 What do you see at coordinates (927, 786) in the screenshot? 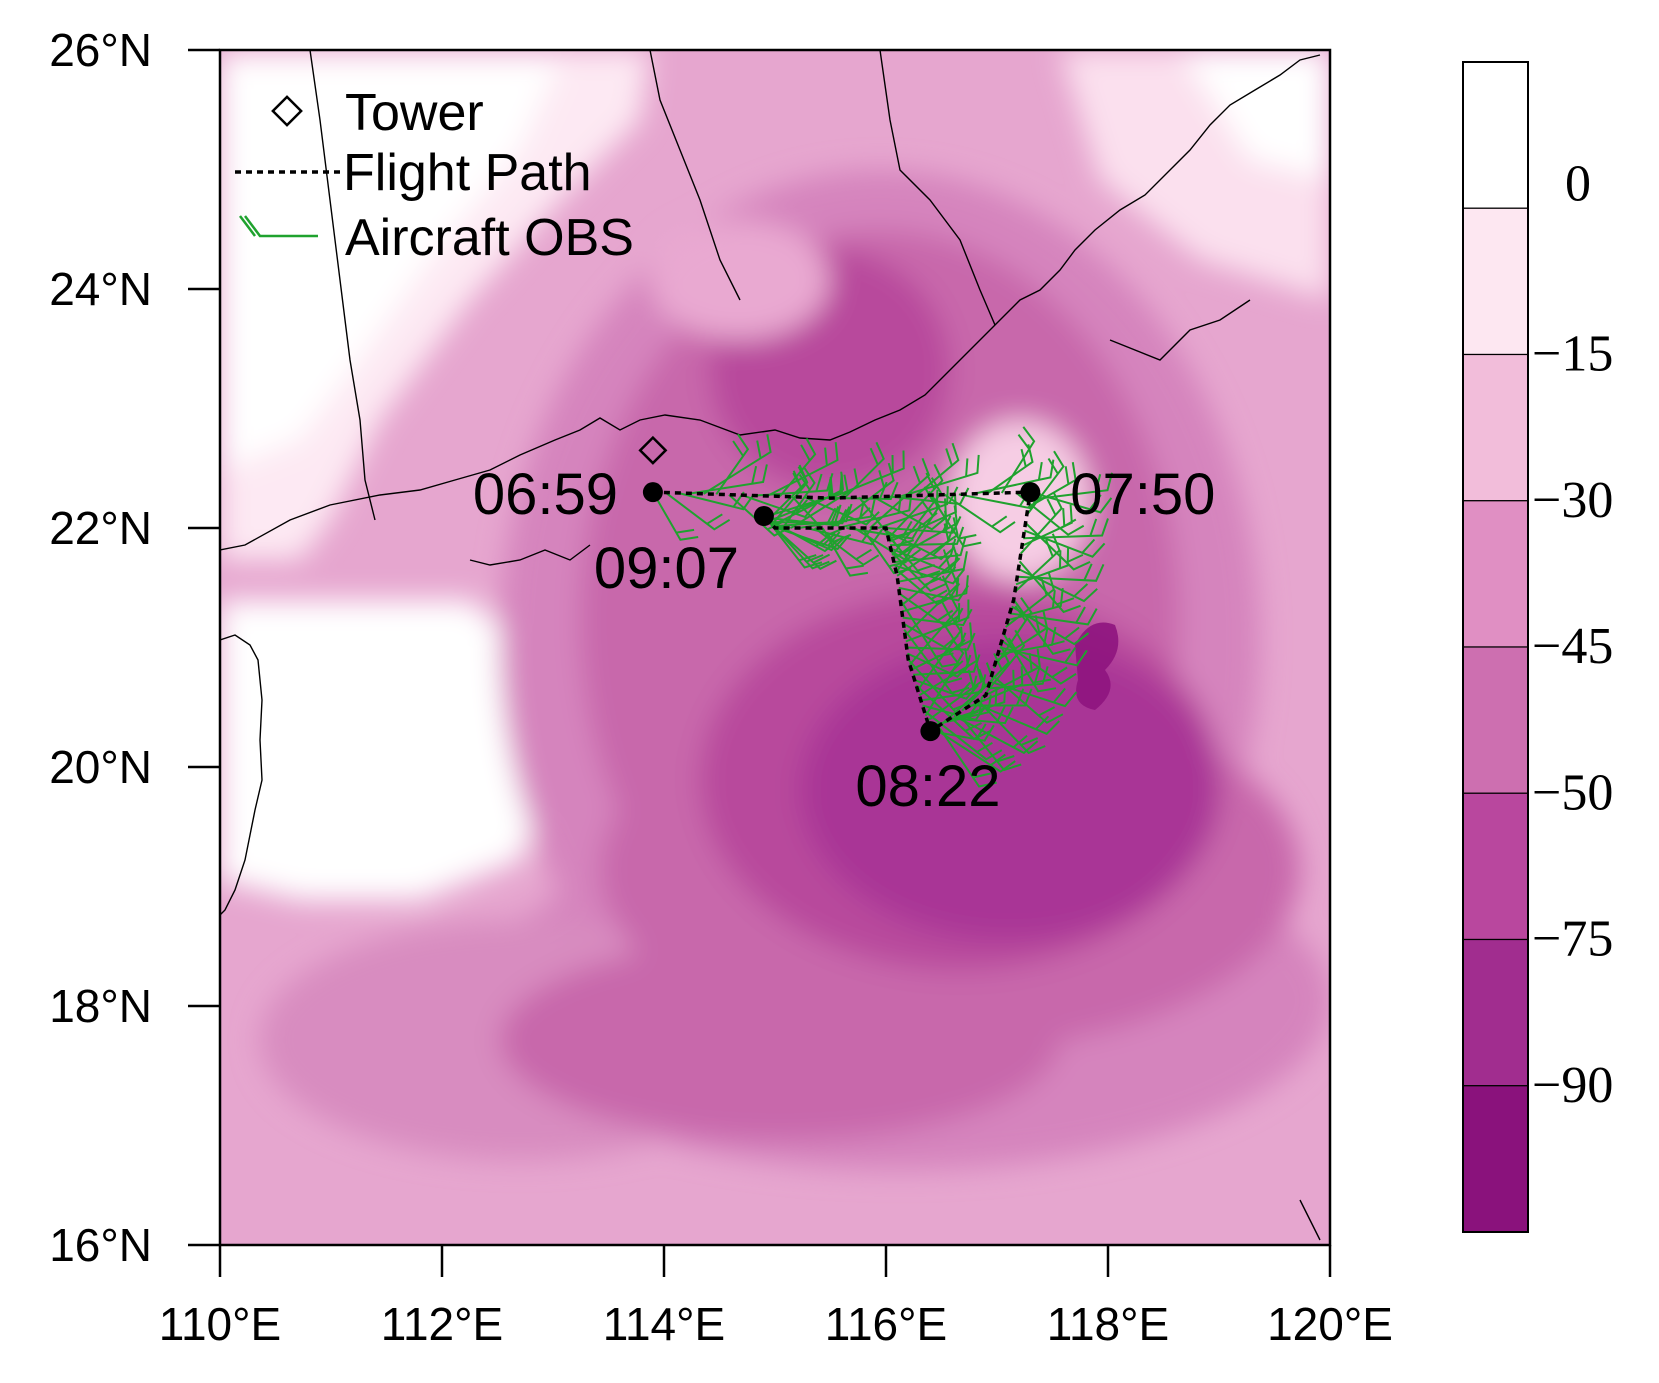
I see `time-label: 08:22` at bounding box center [927, 786].